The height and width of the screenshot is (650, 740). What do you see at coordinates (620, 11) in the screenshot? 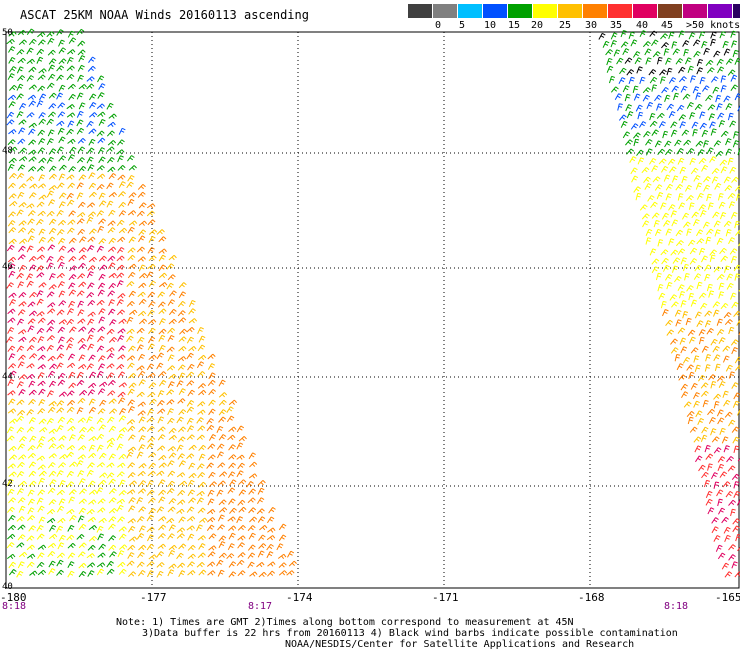
I see `scale-swatch` at bounding box center [620, 11].